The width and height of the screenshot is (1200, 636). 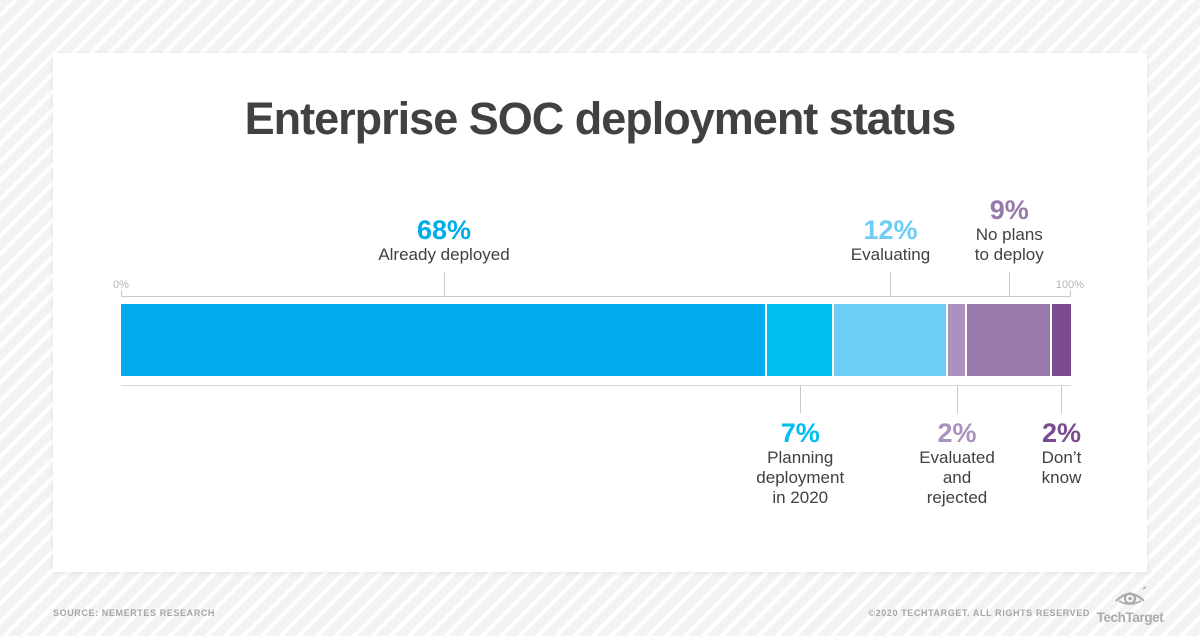 I want to click on segment-category-line: Already deployed, so click(x=444, y=254).